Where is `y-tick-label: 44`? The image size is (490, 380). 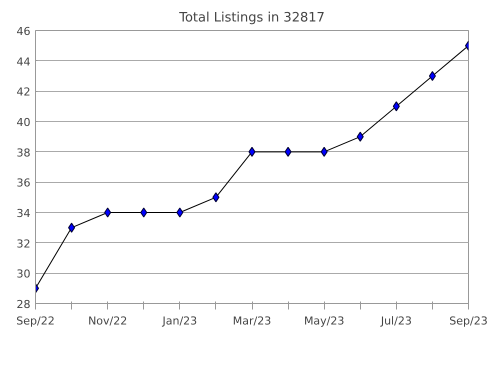 y-tick-label: 44 is located at coordinates (23, 61).